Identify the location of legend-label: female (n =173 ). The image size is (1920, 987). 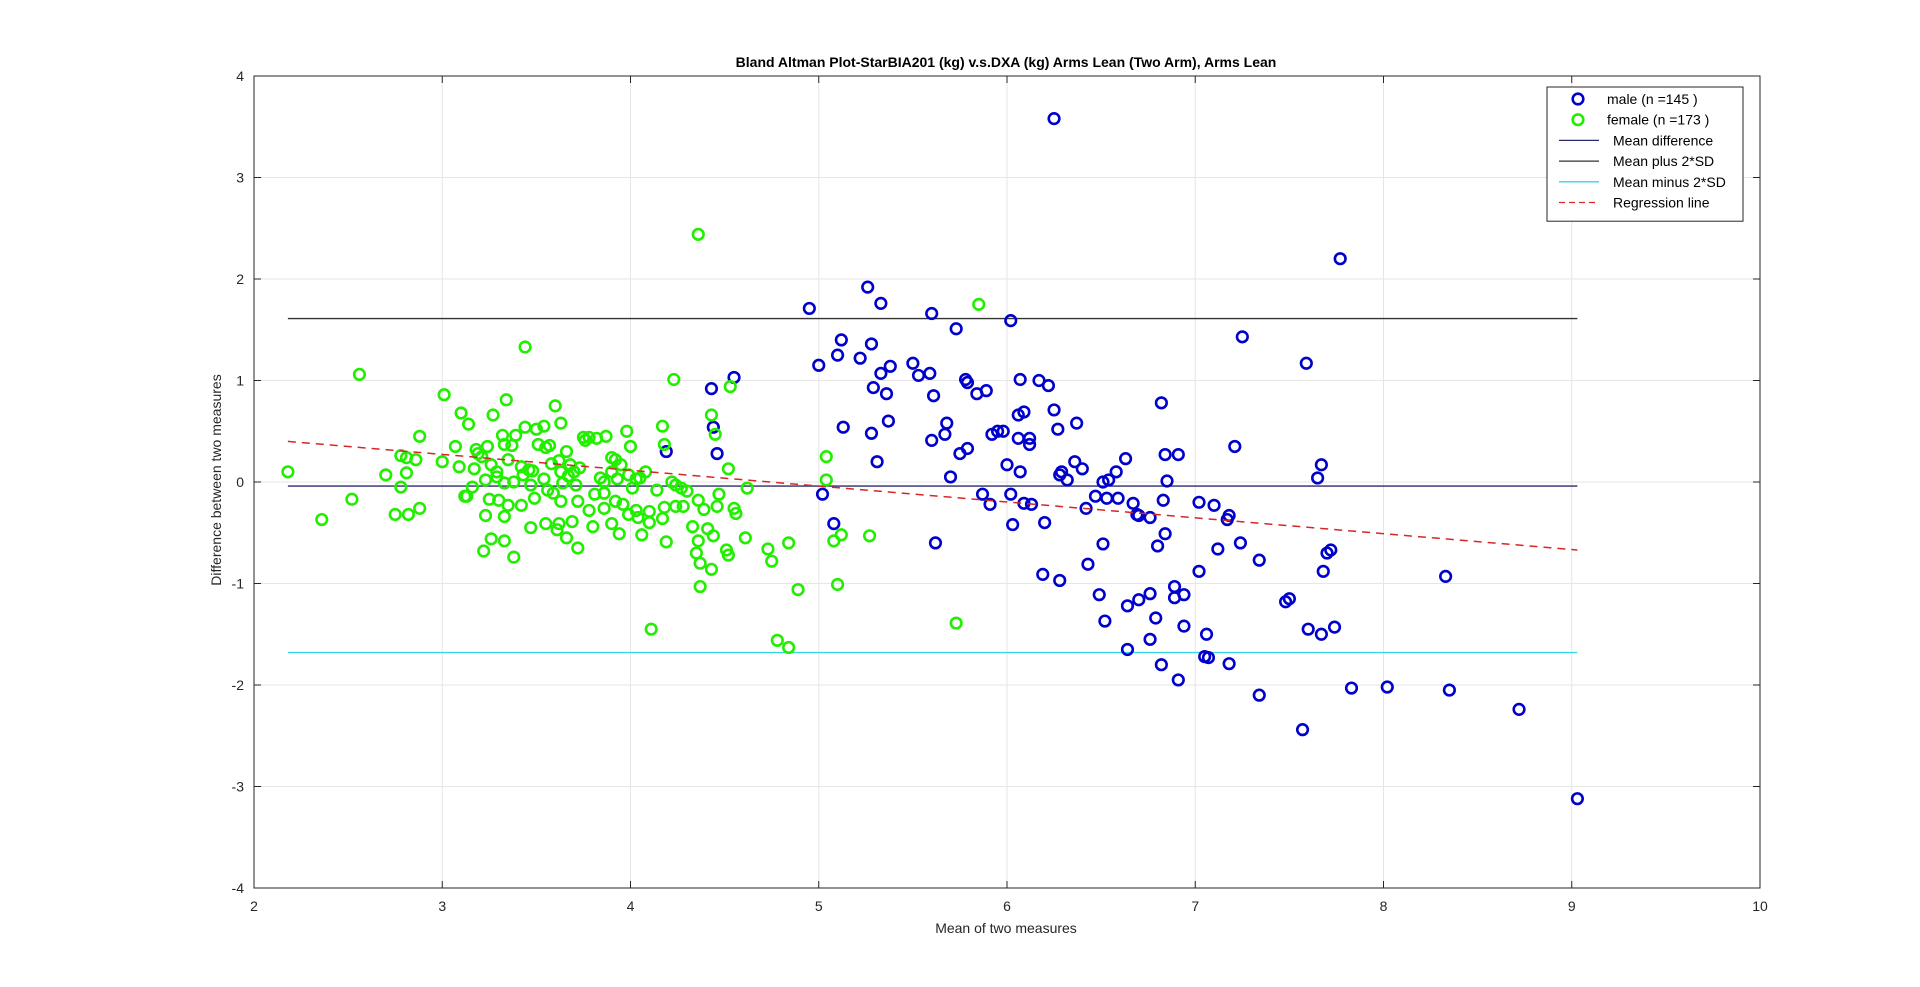
(1658, 120).